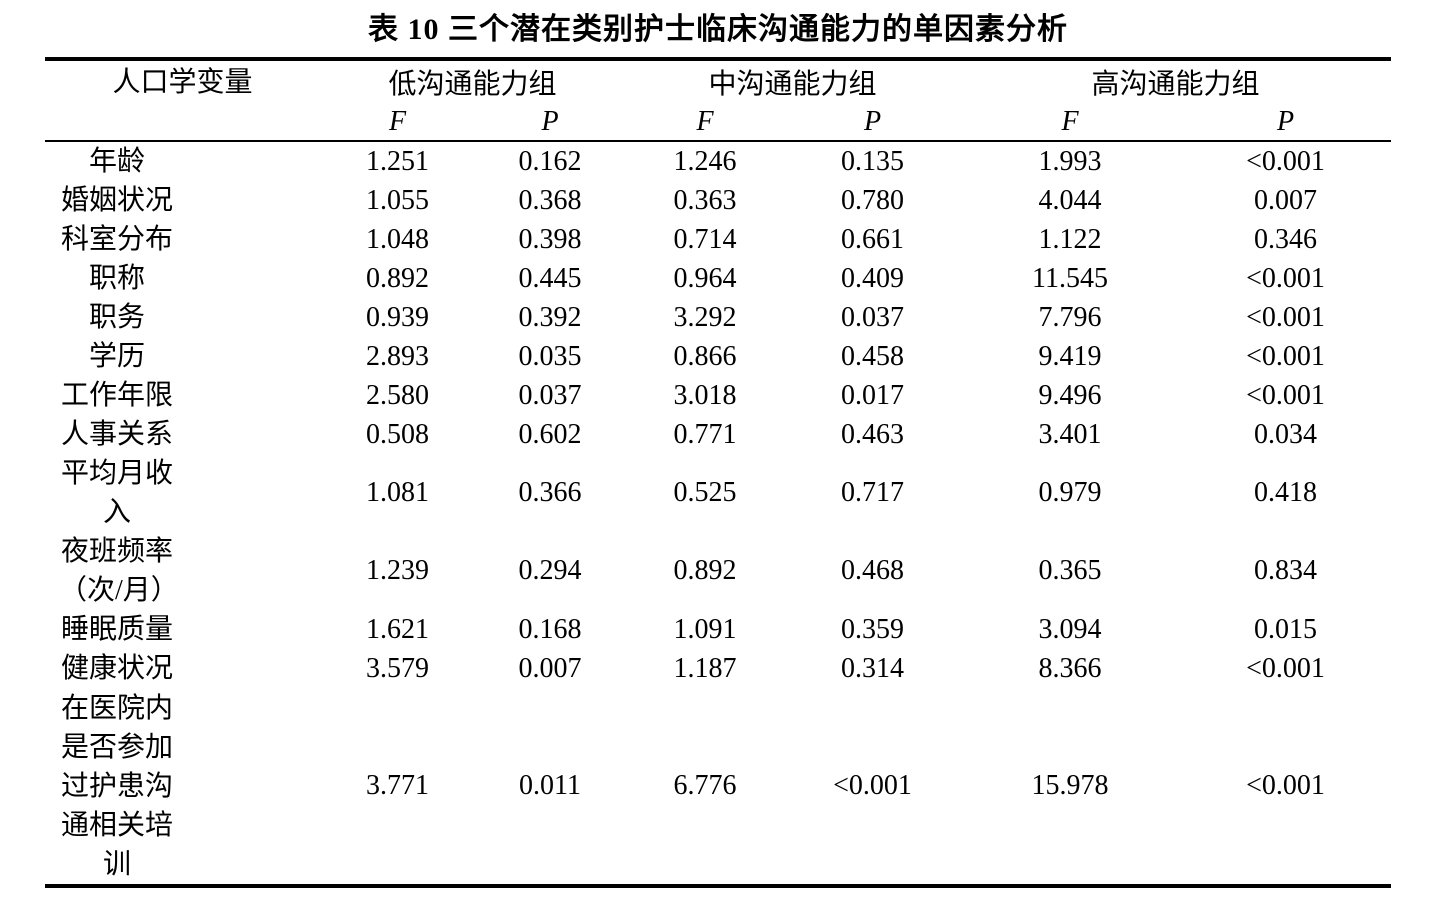 The height and width of the screenshot is (908, 1436). I want to click on header-stat-row: F P F P F P, so click(718, 122).